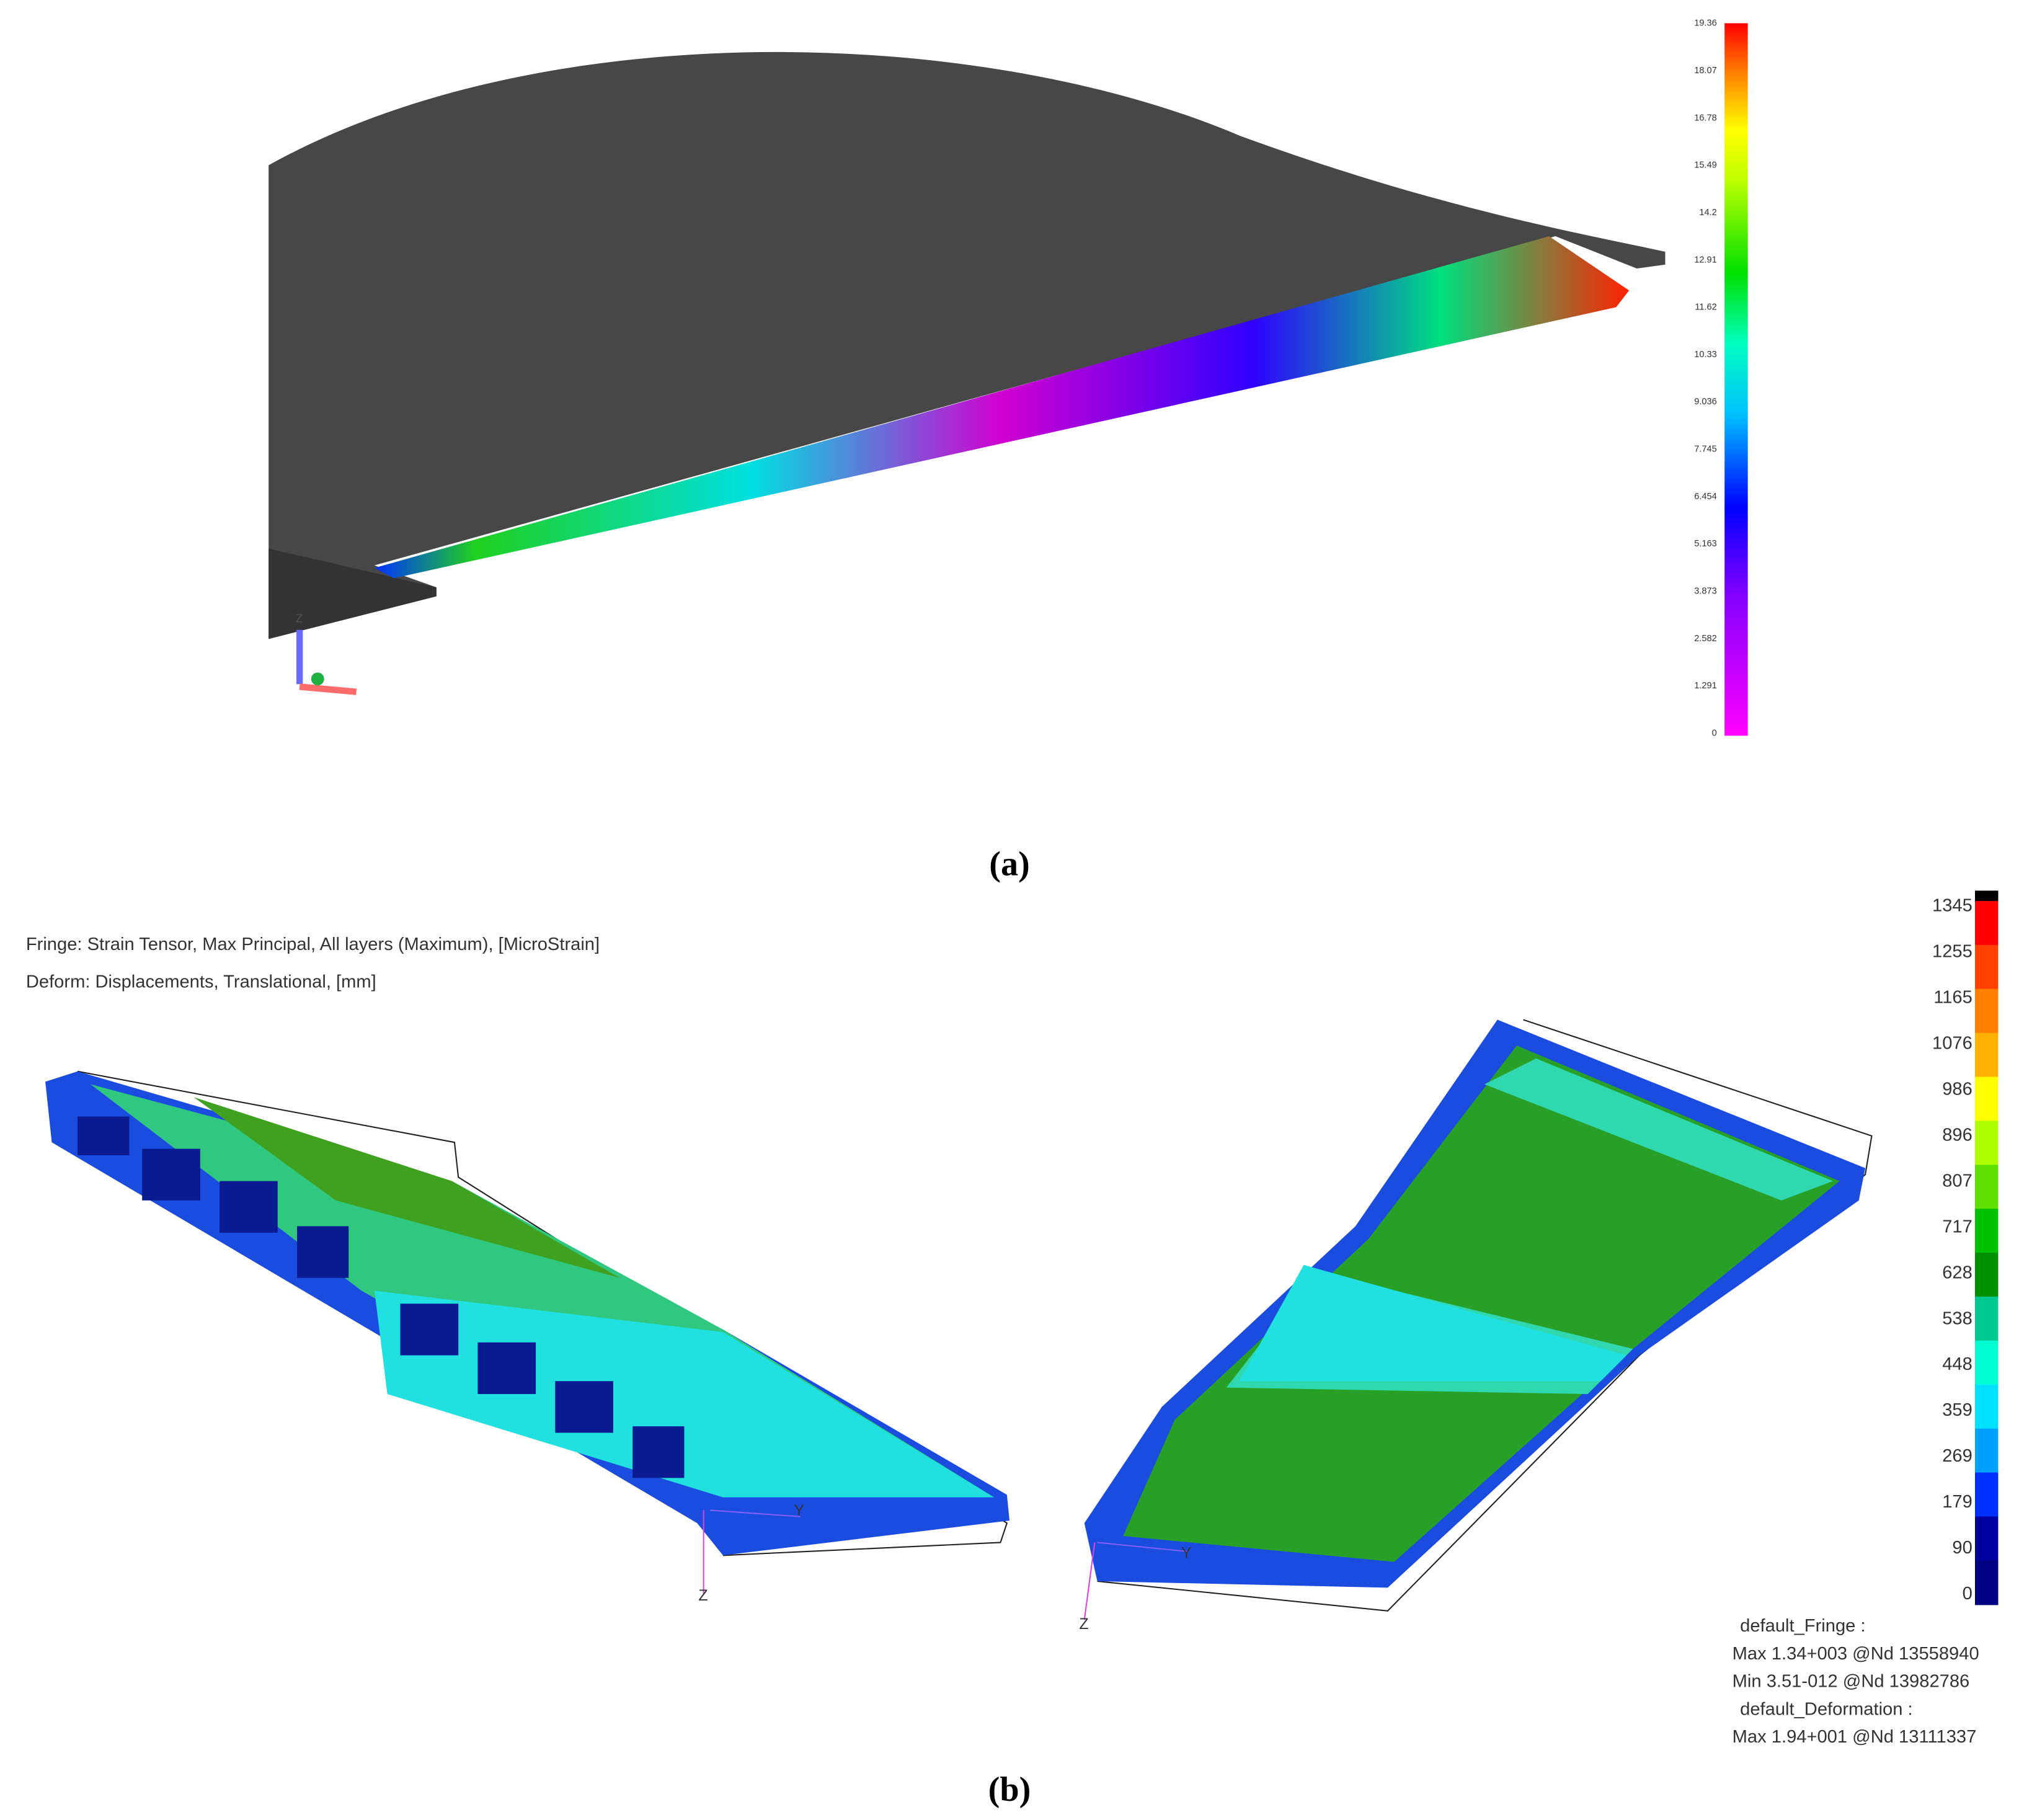 Image resolution: width=2019 pixels, height=1820 pixels. Describe the element at coordinates (1002, 407) in the screenshot. I see `result-strip` at that location.